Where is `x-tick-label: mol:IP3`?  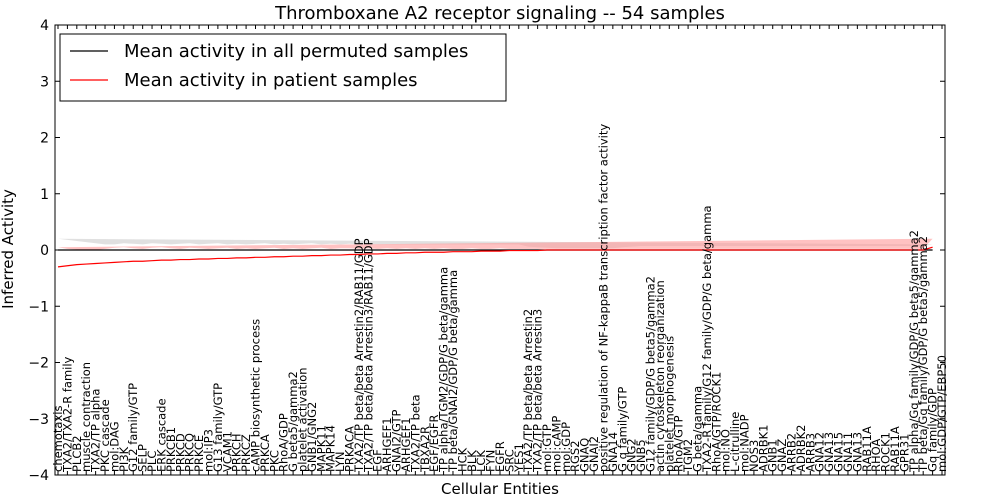 x-tick-label: mol:IP3 is located at coordinates (208, 450).